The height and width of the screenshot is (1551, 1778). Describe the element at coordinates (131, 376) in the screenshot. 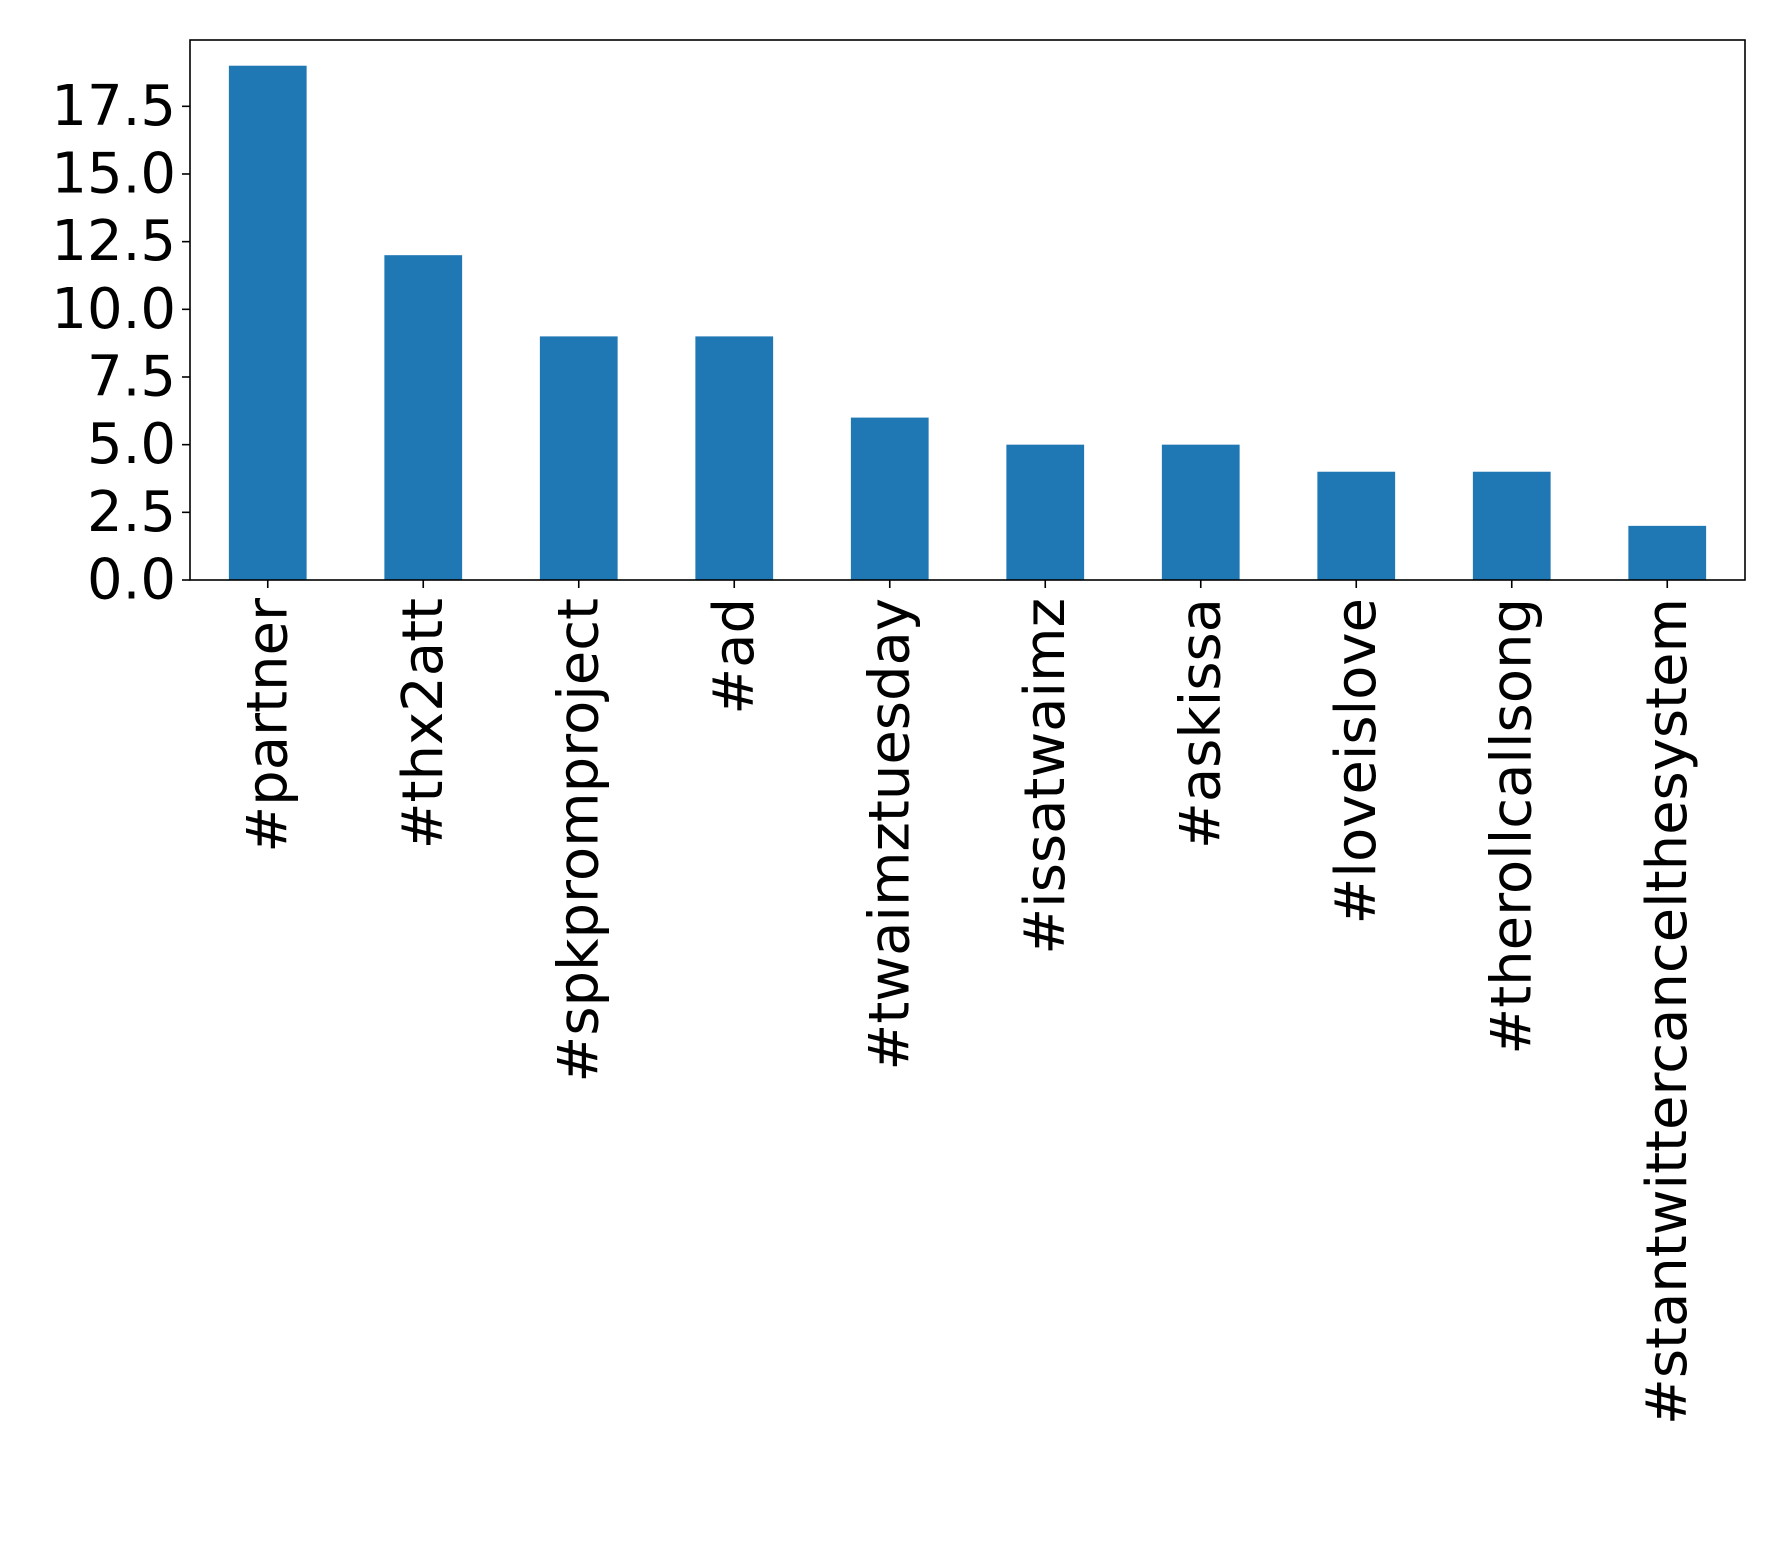

I see `y-tick-label: 7.5` at that location.